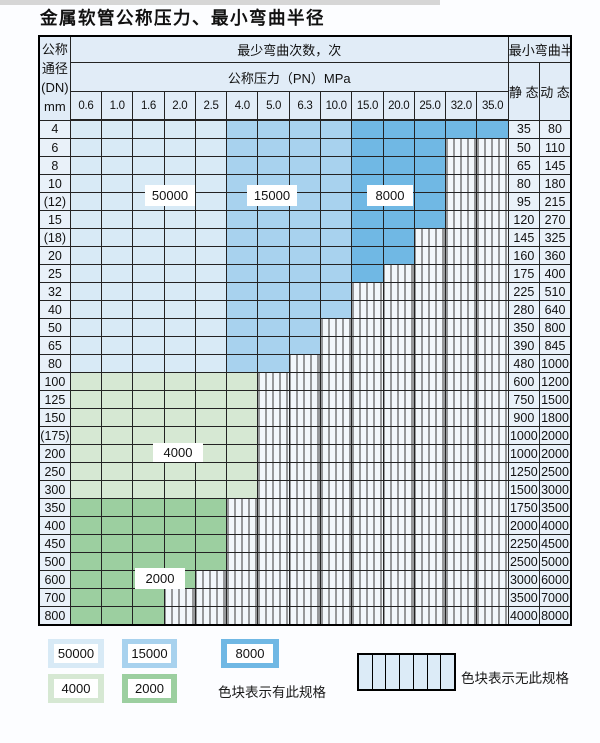 Image resolution: width=600 pixels, height=743 pixels. What do you see at coordinates (54, 201) in the screenshot?
I see `dn-cell: (12)` at bounding box center [54, 201].